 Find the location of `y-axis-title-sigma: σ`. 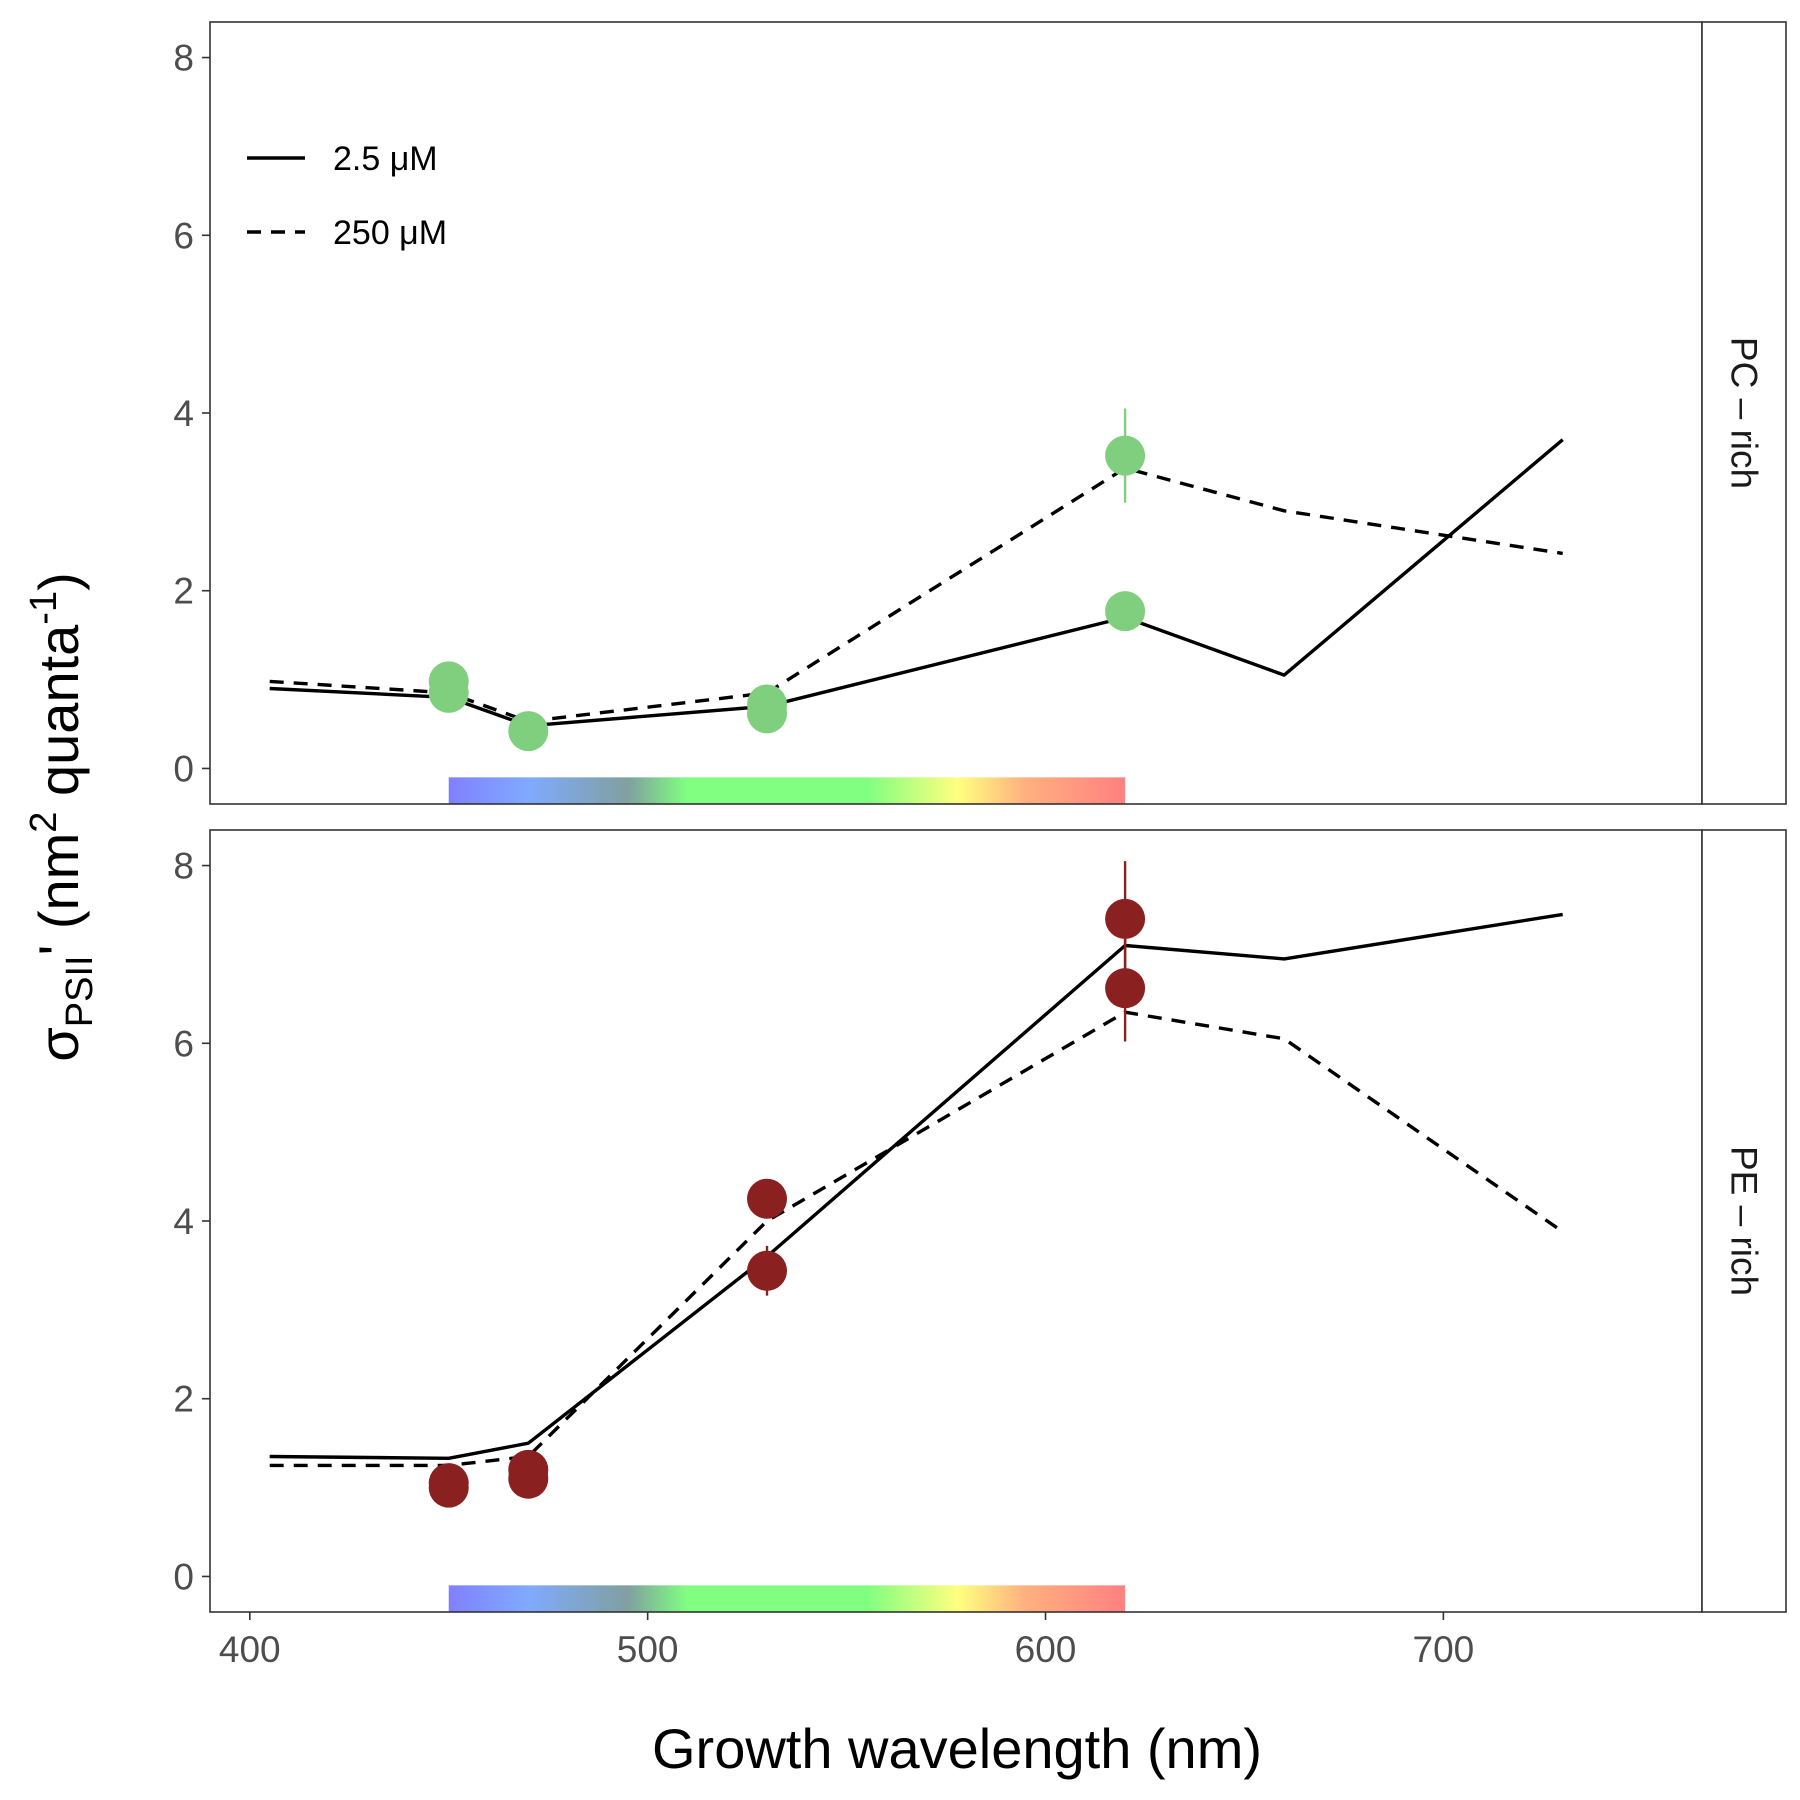

y-axis-title-sigma: σ is located at coordinates (58, 1044).